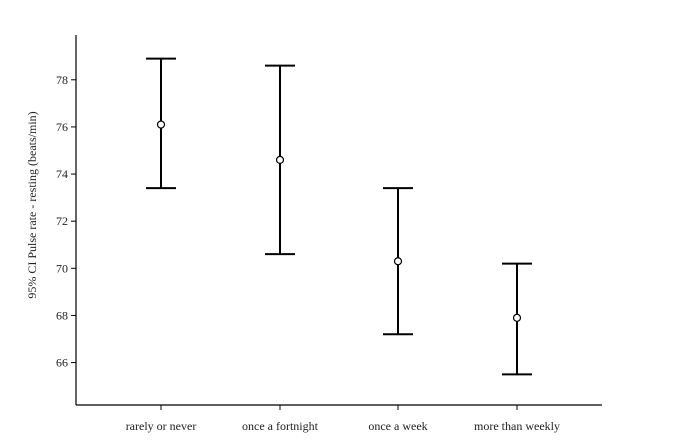  What do you see at coordinates (62, 268) in the screenshot?
I see `y-tick-label: 70` at bounding box center [62, 268].